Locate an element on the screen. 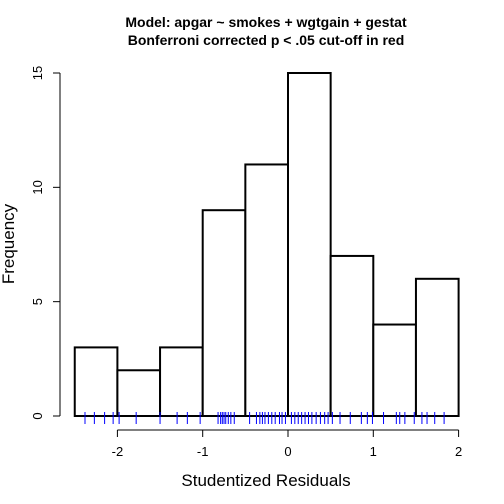 Image resolution: width=504 pixels, height=504 pixels. x-tick-label: -1 is located at coordinates (203, 451).